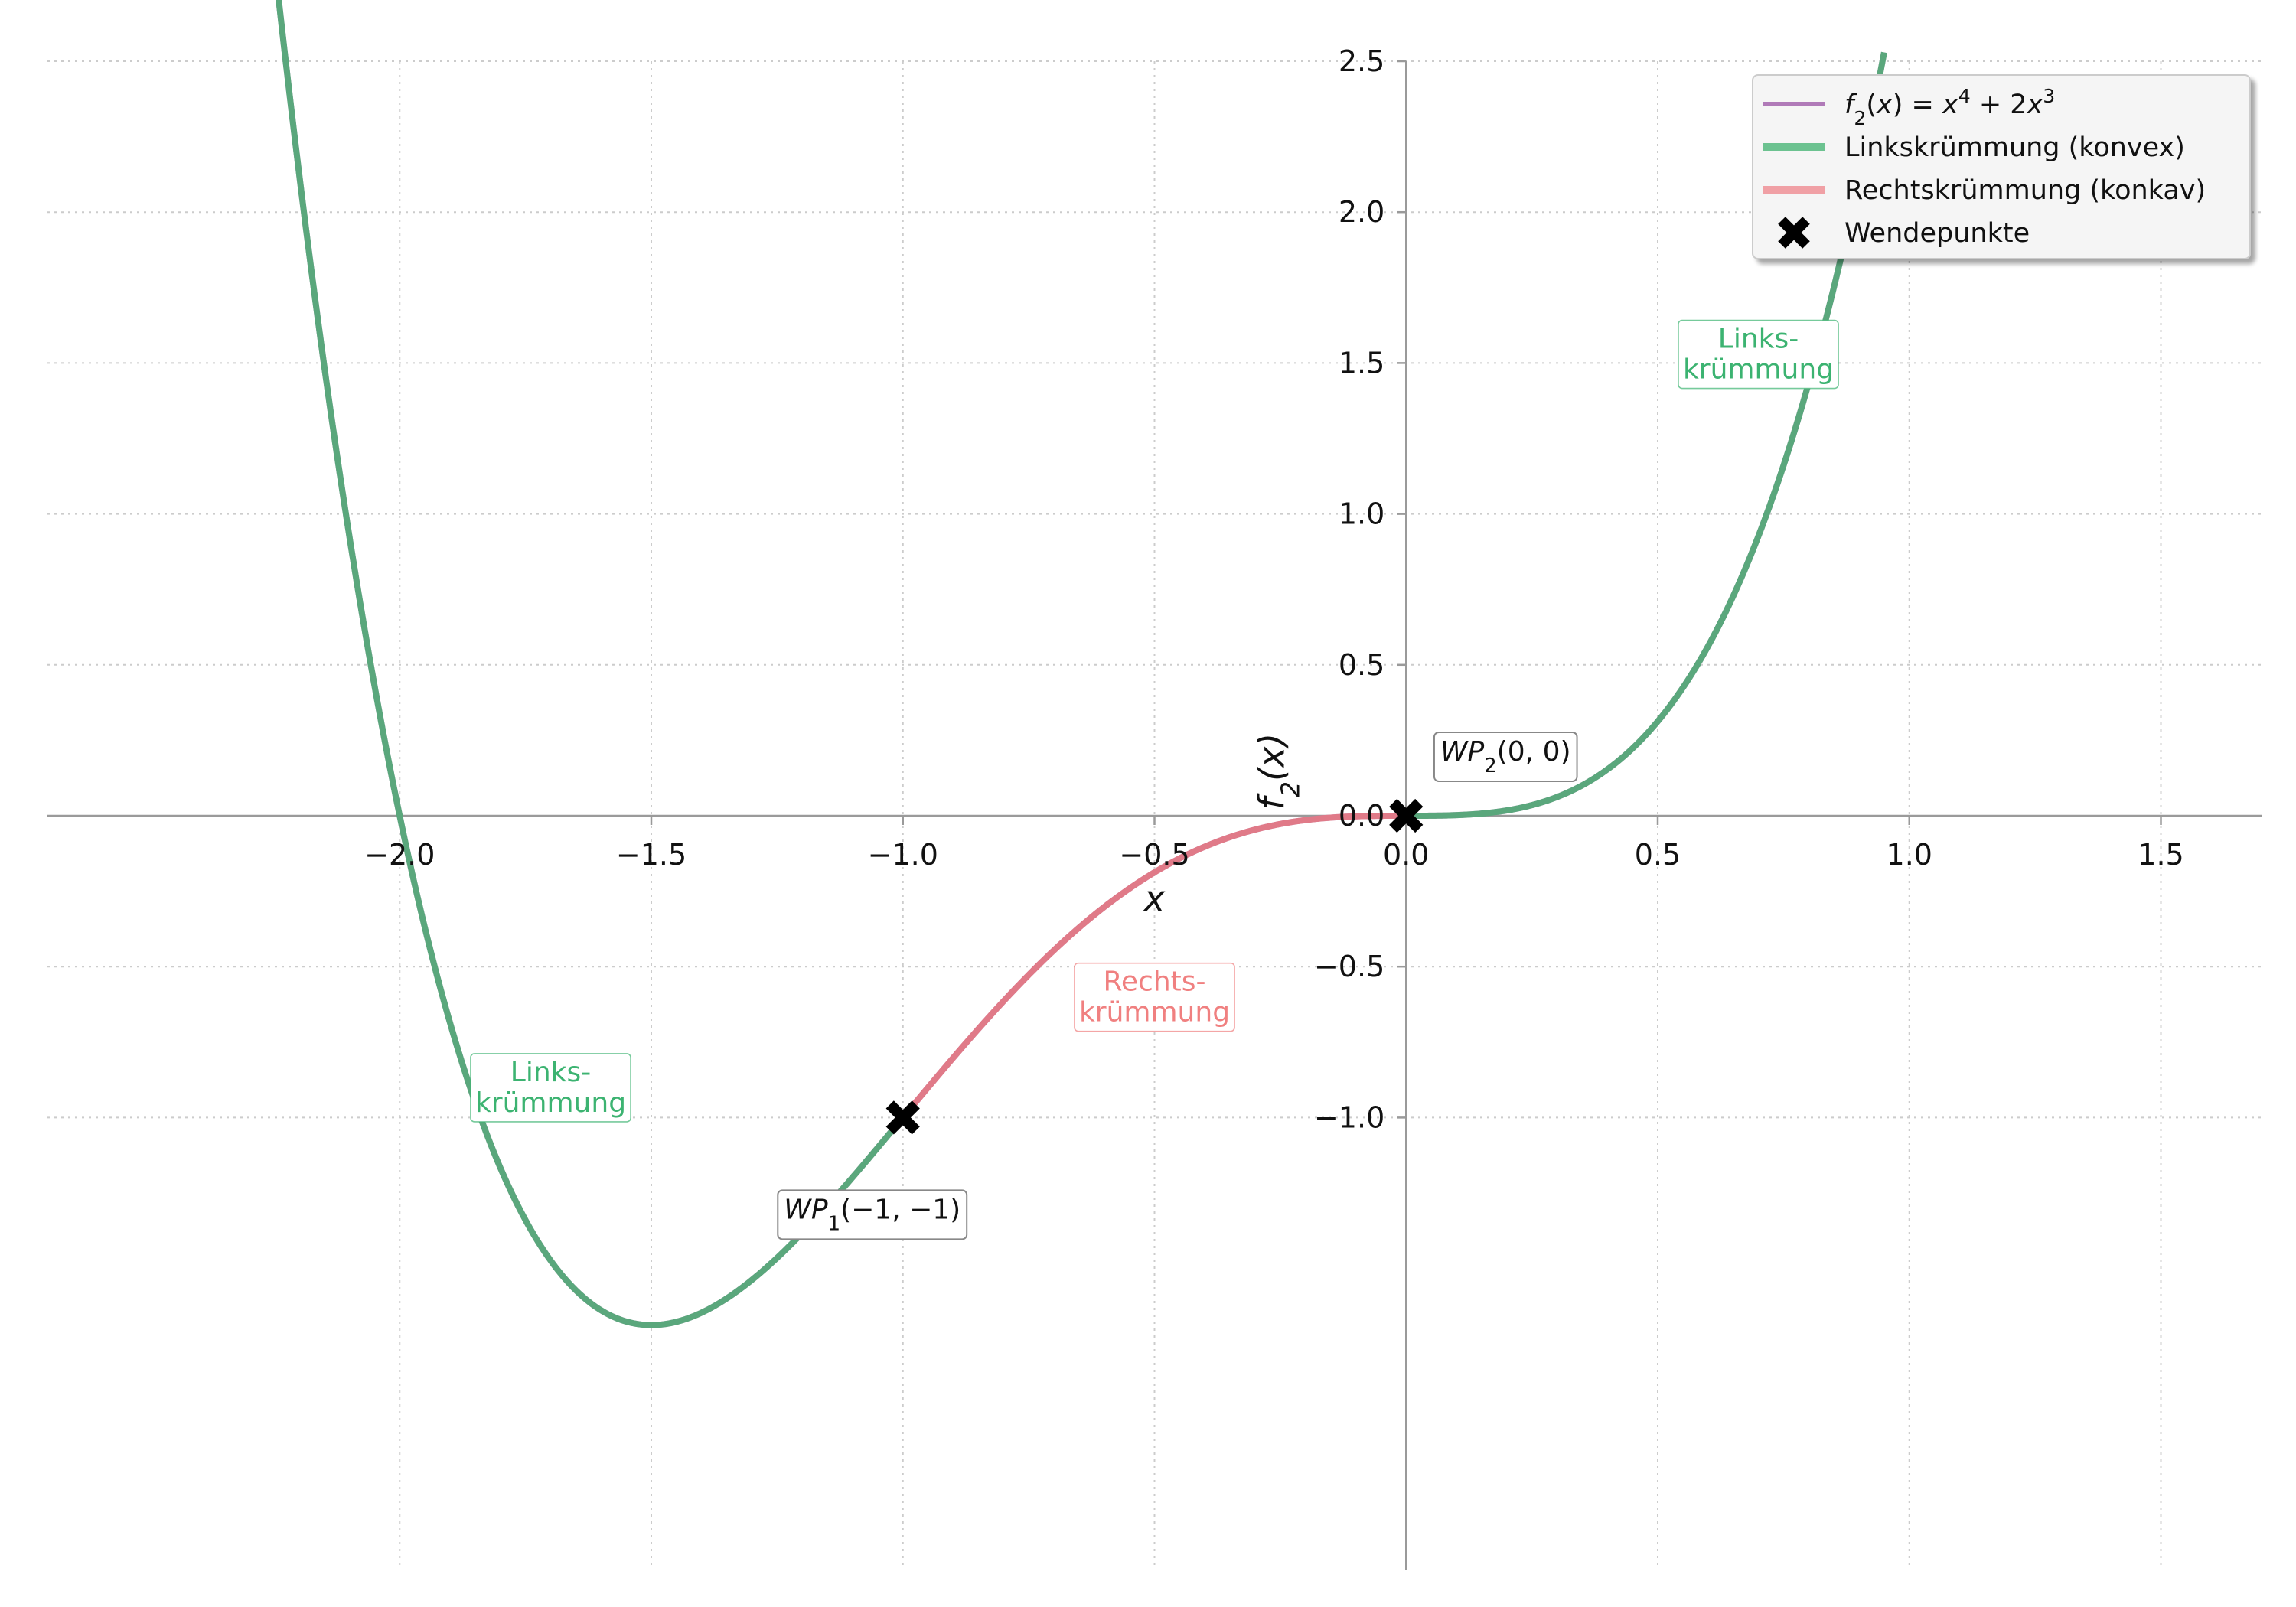  What do you see at coordinates (1154, 855) in the screenshot?
I see `x-tick-label: −0.5` at bounding box center [1154, 855].